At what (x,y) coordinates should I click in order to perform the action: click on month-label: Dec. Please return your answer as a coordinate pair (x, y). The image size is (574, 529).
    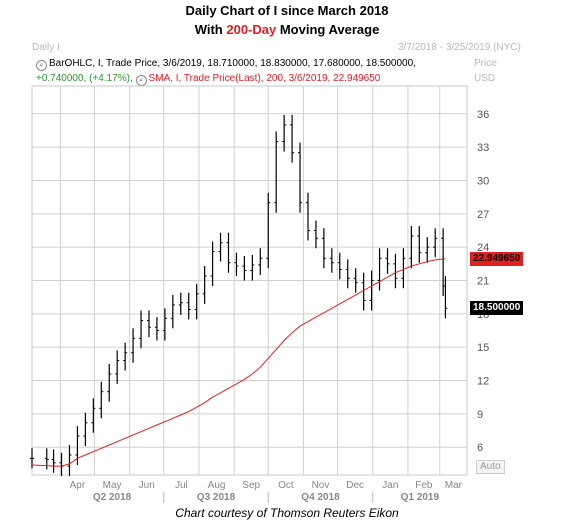
    Looking at the image, I should click on (355, 485).